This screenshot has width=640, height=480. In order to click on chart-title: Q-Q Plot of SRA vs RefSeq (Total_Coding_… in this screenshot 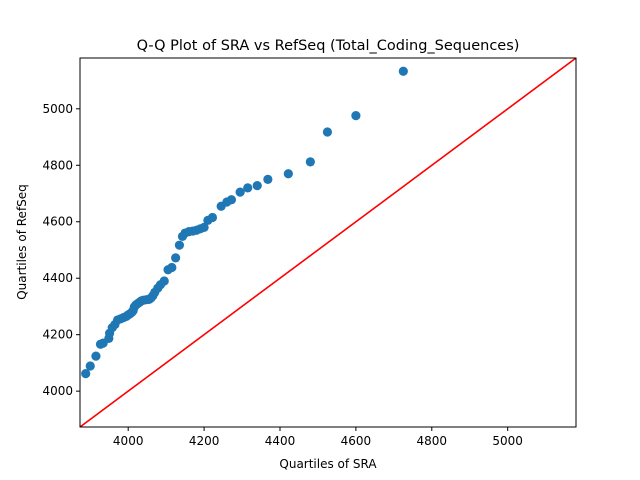, I will do `click(328, 46)`.